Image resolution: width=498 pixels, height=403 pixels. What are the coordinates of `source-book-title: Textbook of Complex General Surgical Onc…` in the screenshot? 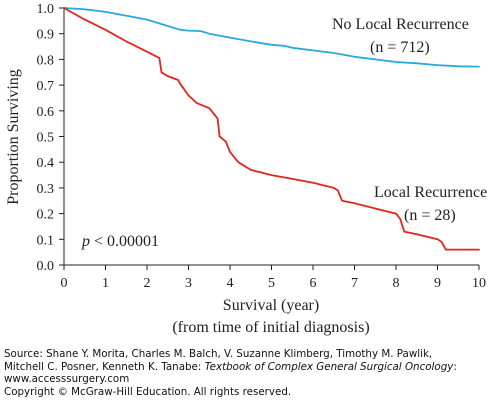 It's located at (329, 366).